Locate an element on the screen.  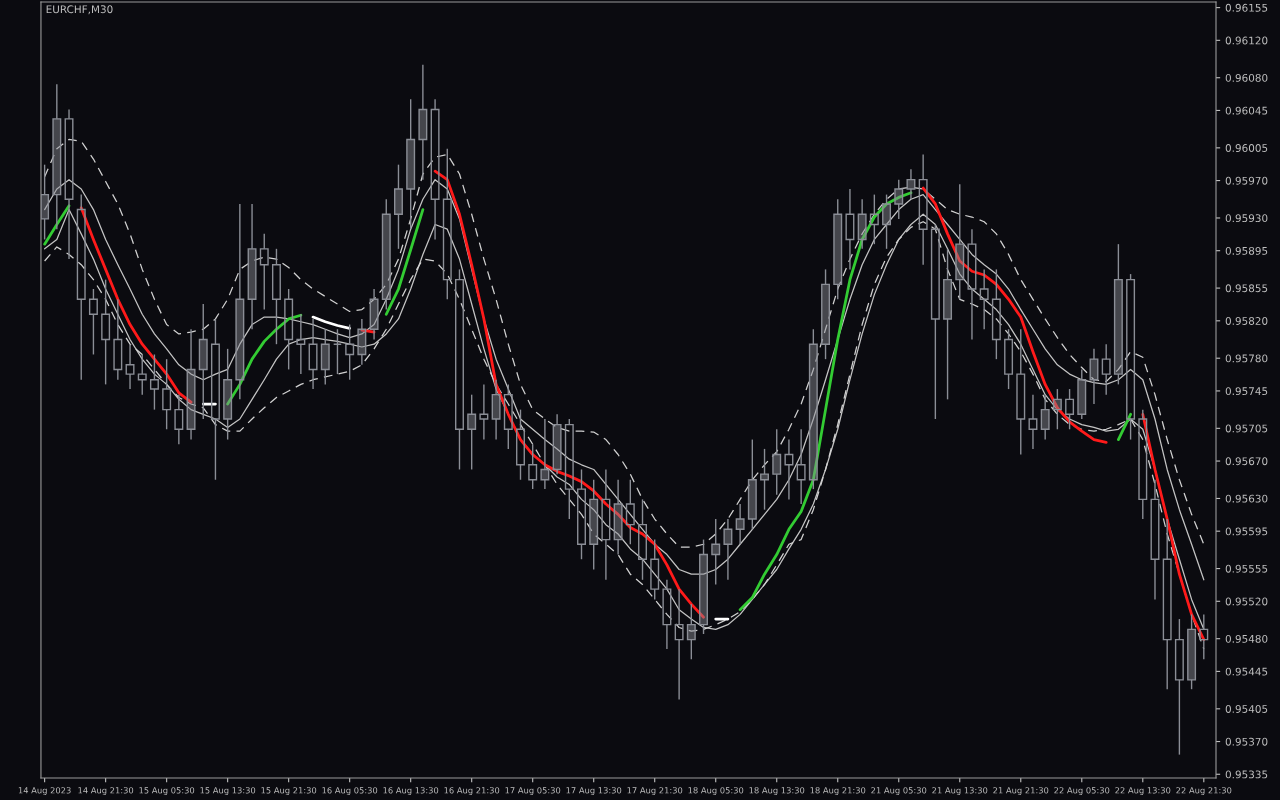
x-tick-label: 16 Aug 13:30 is located at coordinates (411, 791).